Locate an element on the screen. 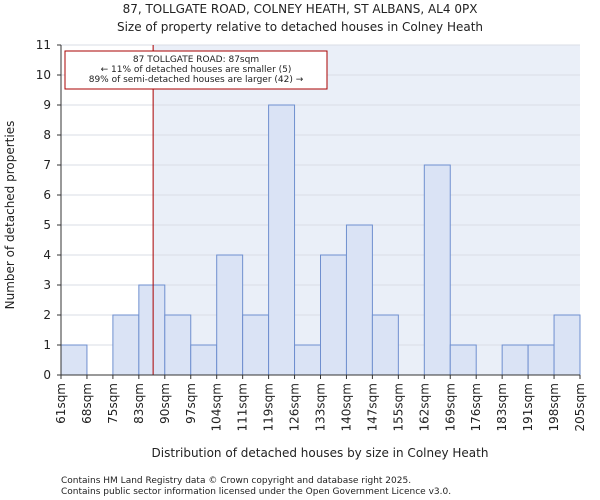  y-tick-label: 1 is located at coordinates (47, 345).